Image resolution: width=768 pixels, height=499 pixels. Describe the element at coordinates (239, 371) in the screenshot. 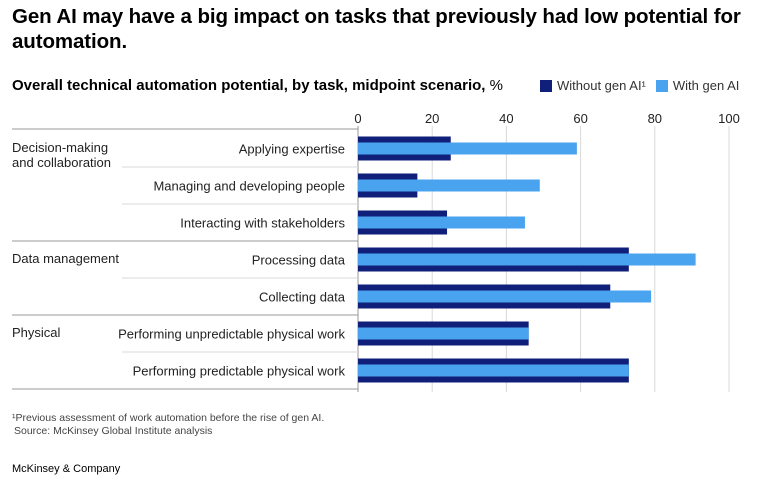

I see `category-label: Performing predictable physical work` at that location.